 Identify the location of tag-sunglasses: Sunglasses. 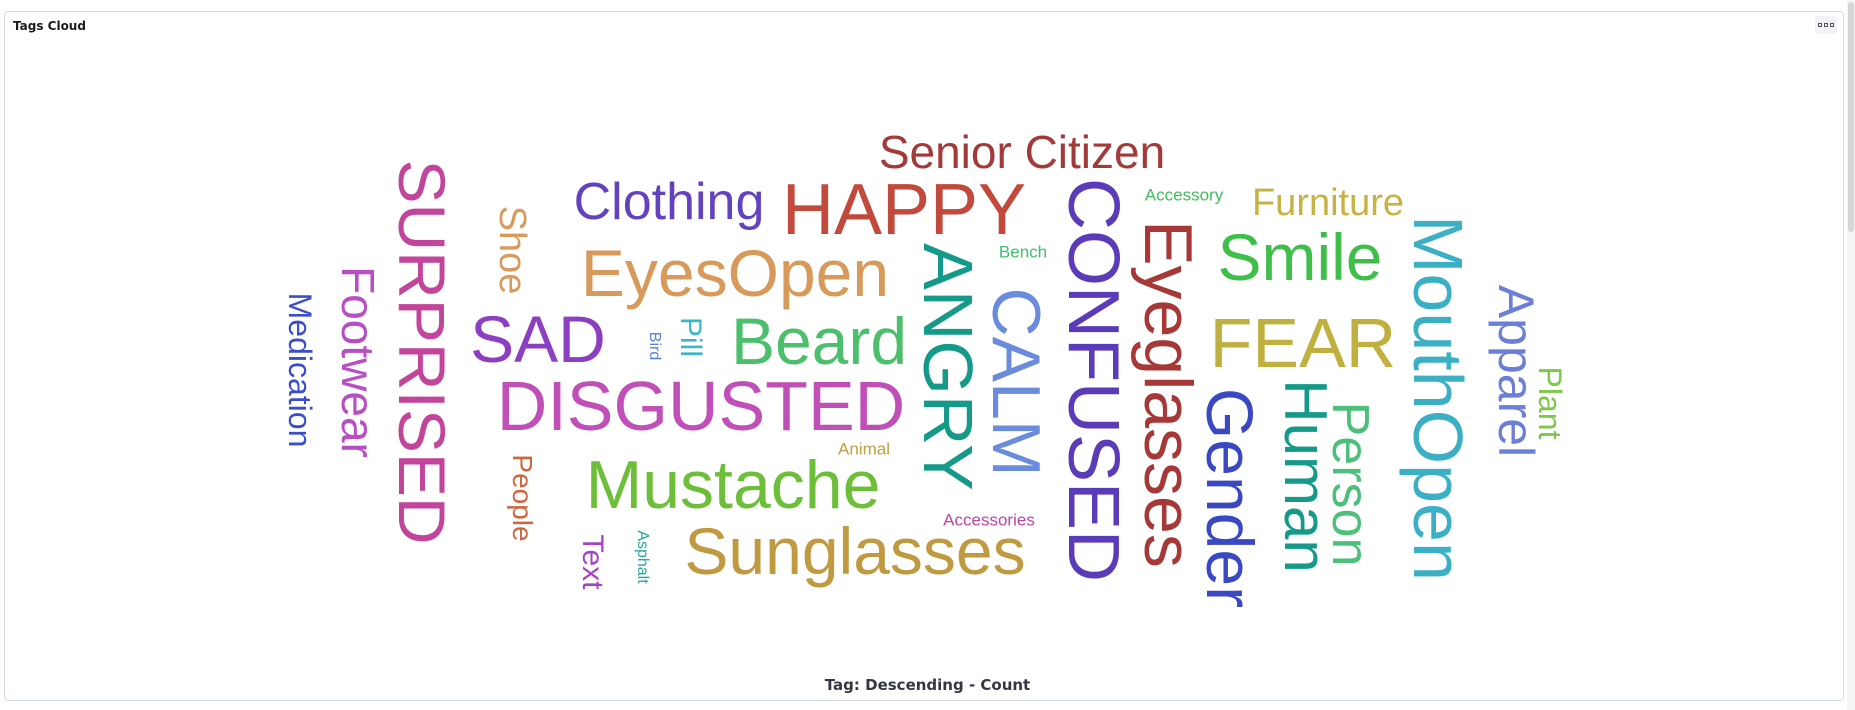
(855, 551).